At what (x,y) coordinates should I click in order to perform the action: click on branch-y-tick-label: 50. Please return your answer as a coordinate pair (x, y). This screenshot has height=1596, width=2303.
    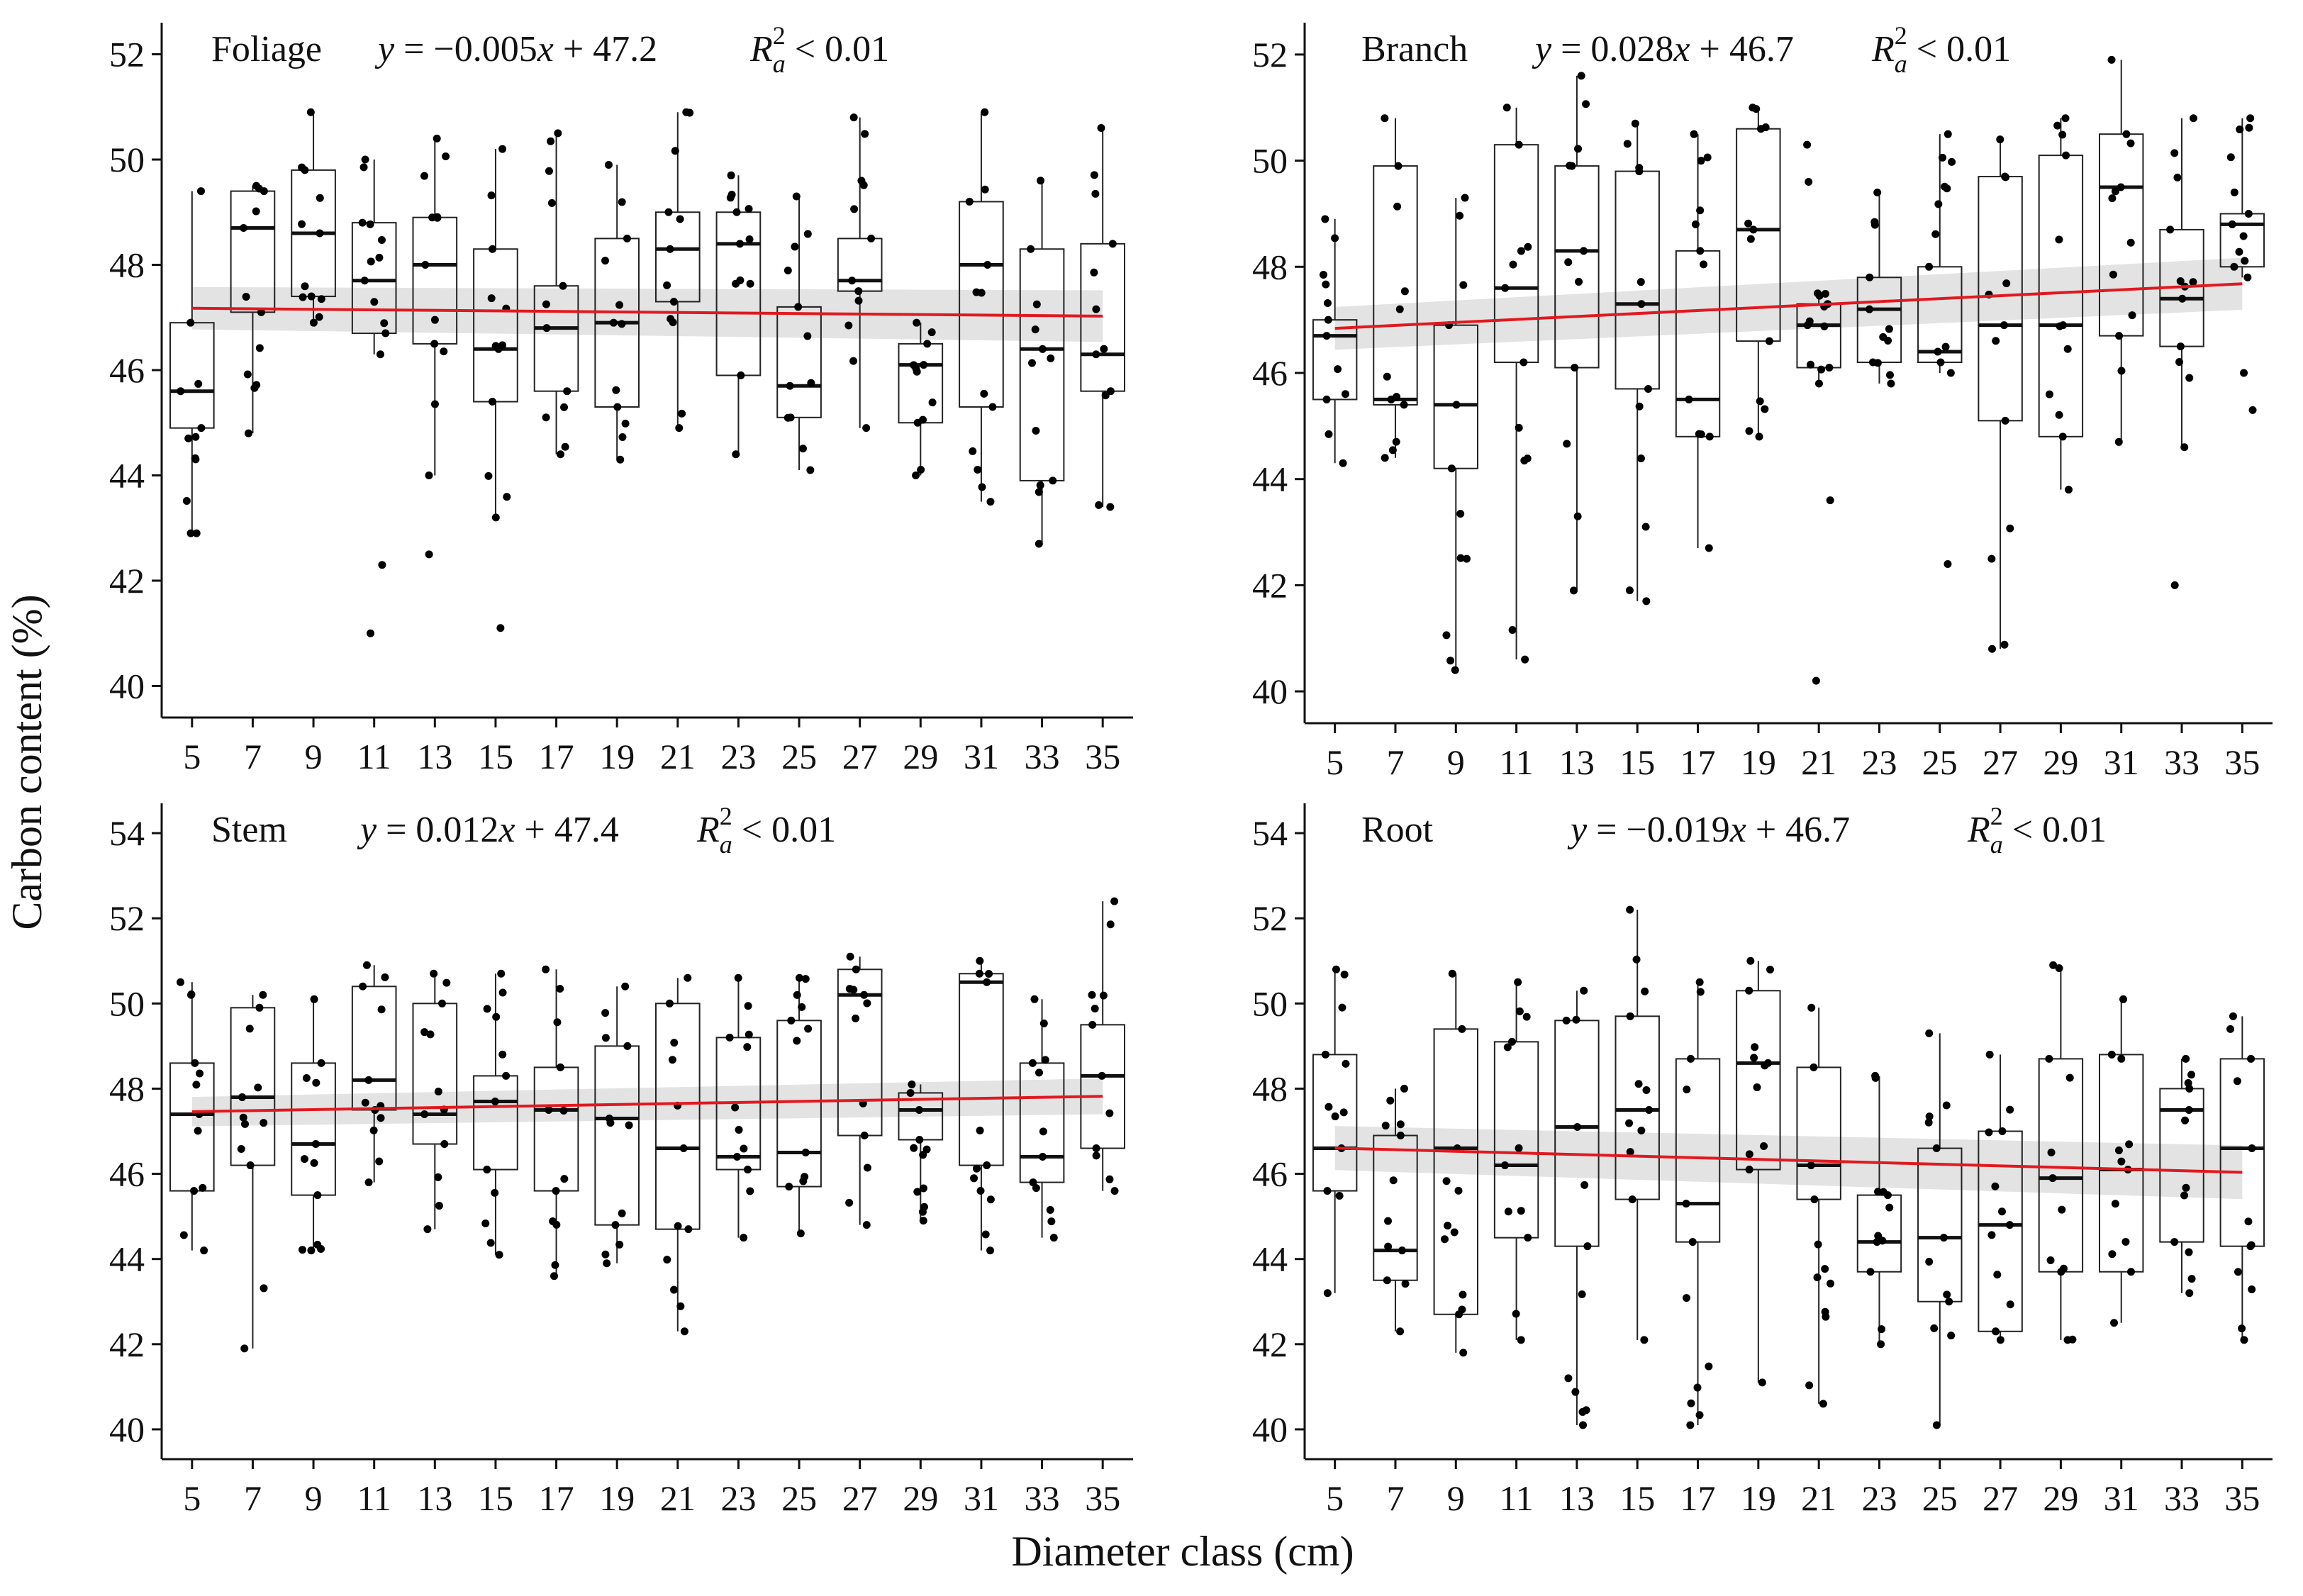
    Looking at the image, I should click on (1270, 161).